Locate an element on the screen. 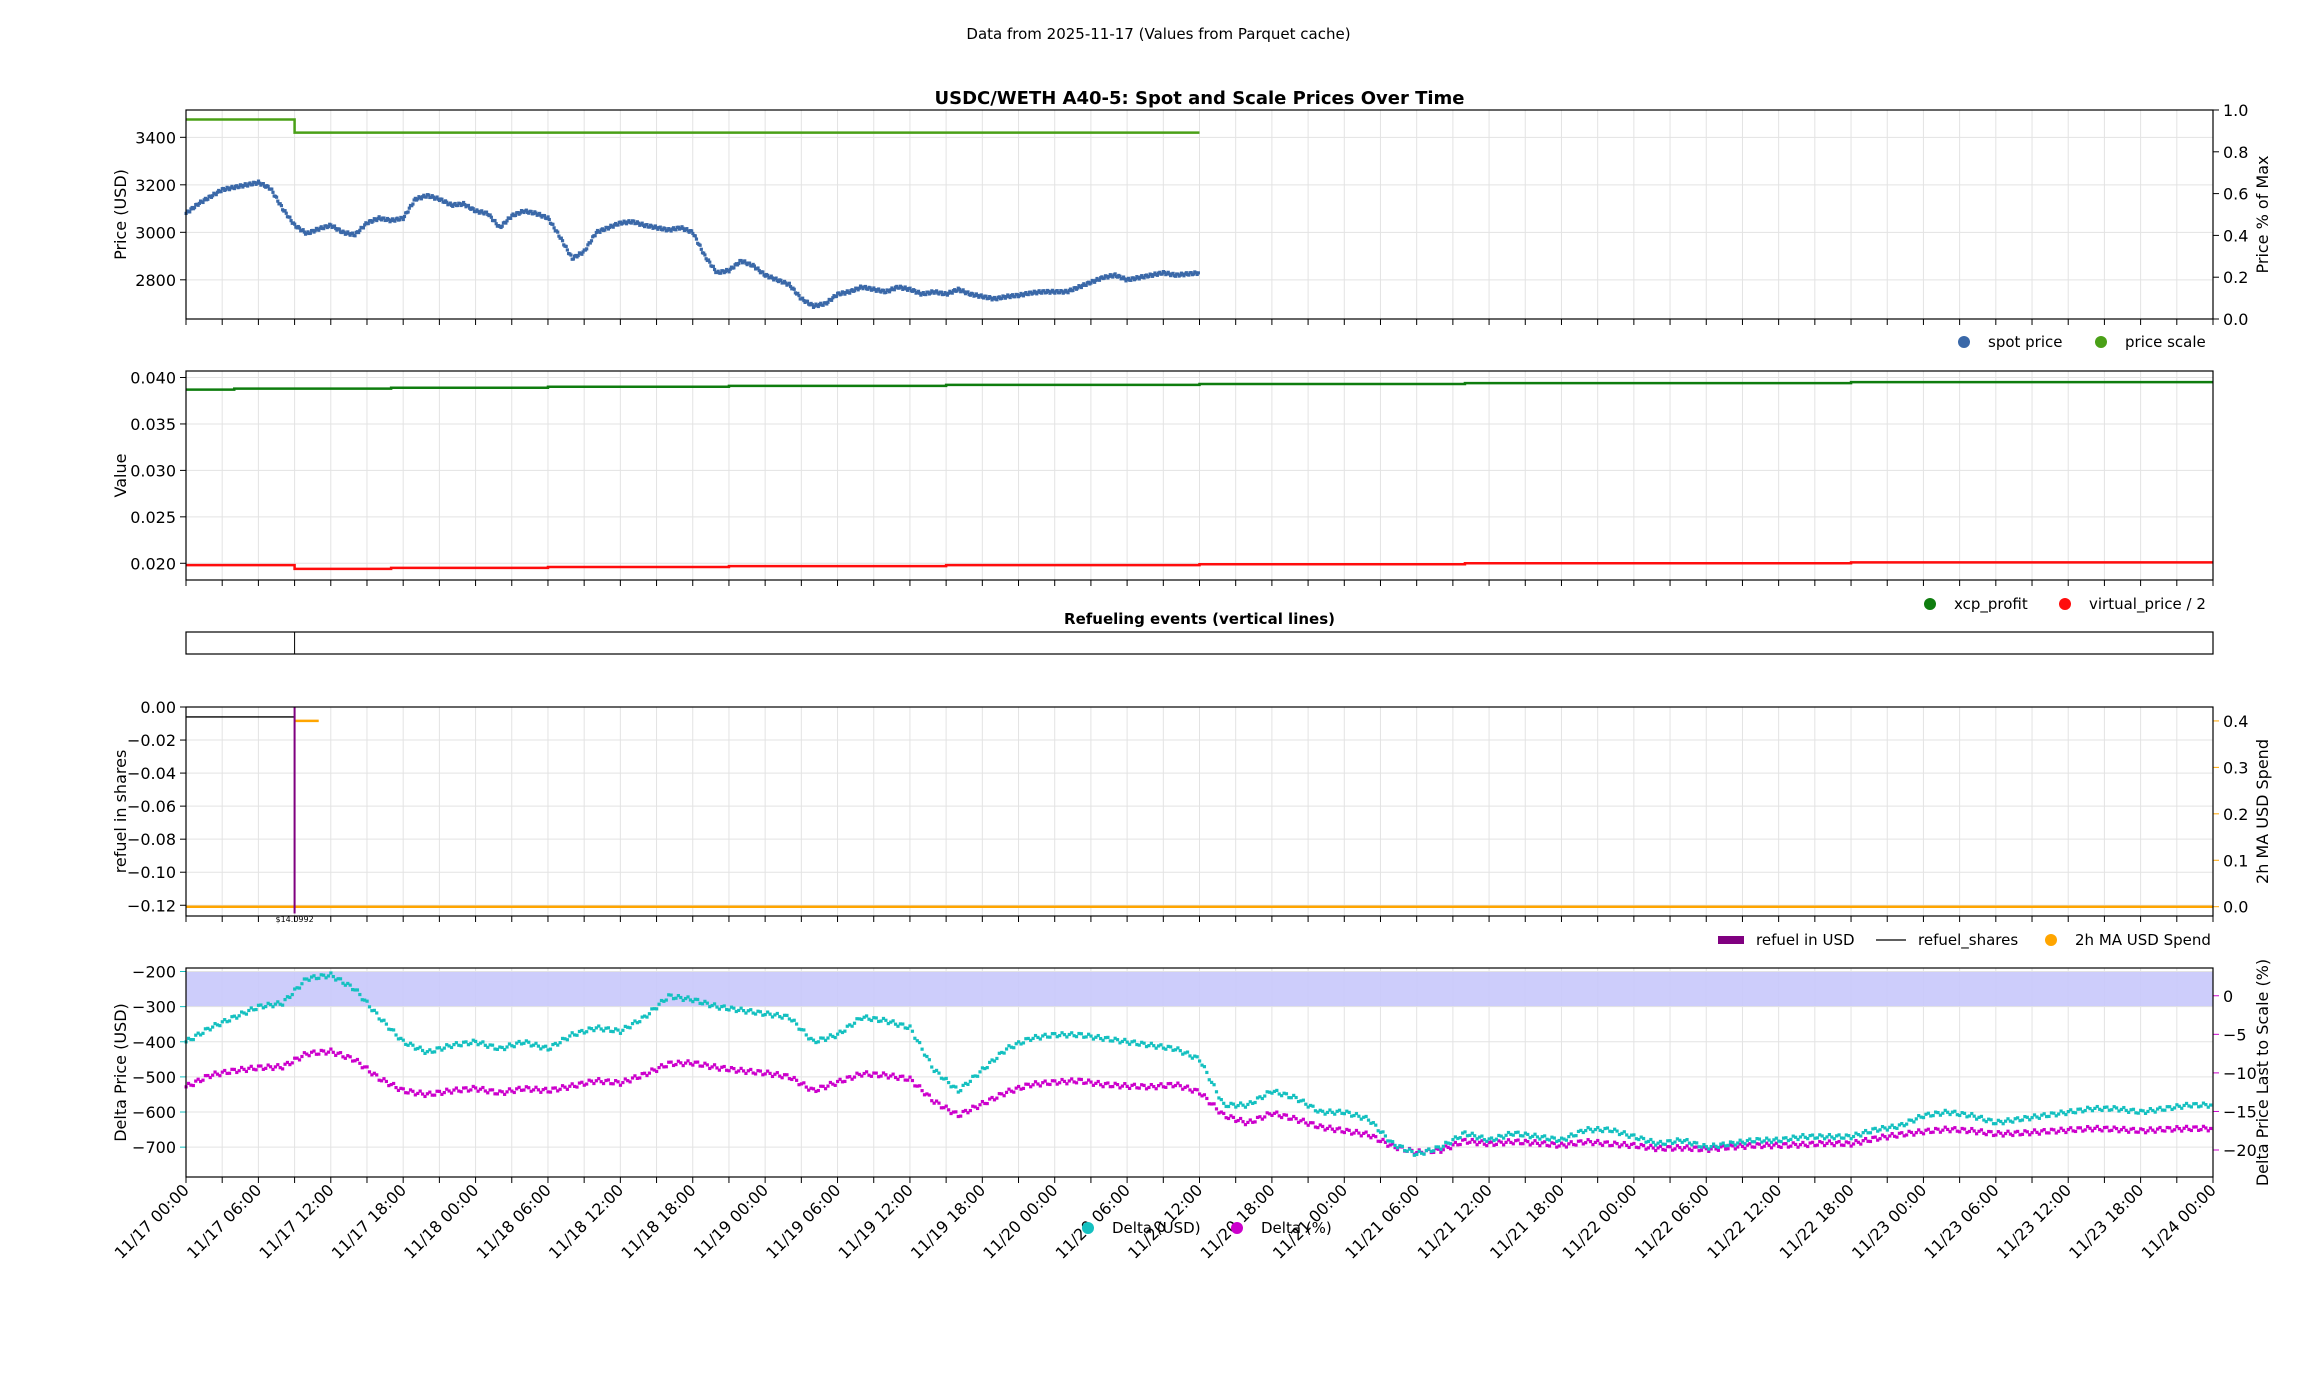  x-tick-label: 11/17 18:00 is located at coordinates (369, 1221).